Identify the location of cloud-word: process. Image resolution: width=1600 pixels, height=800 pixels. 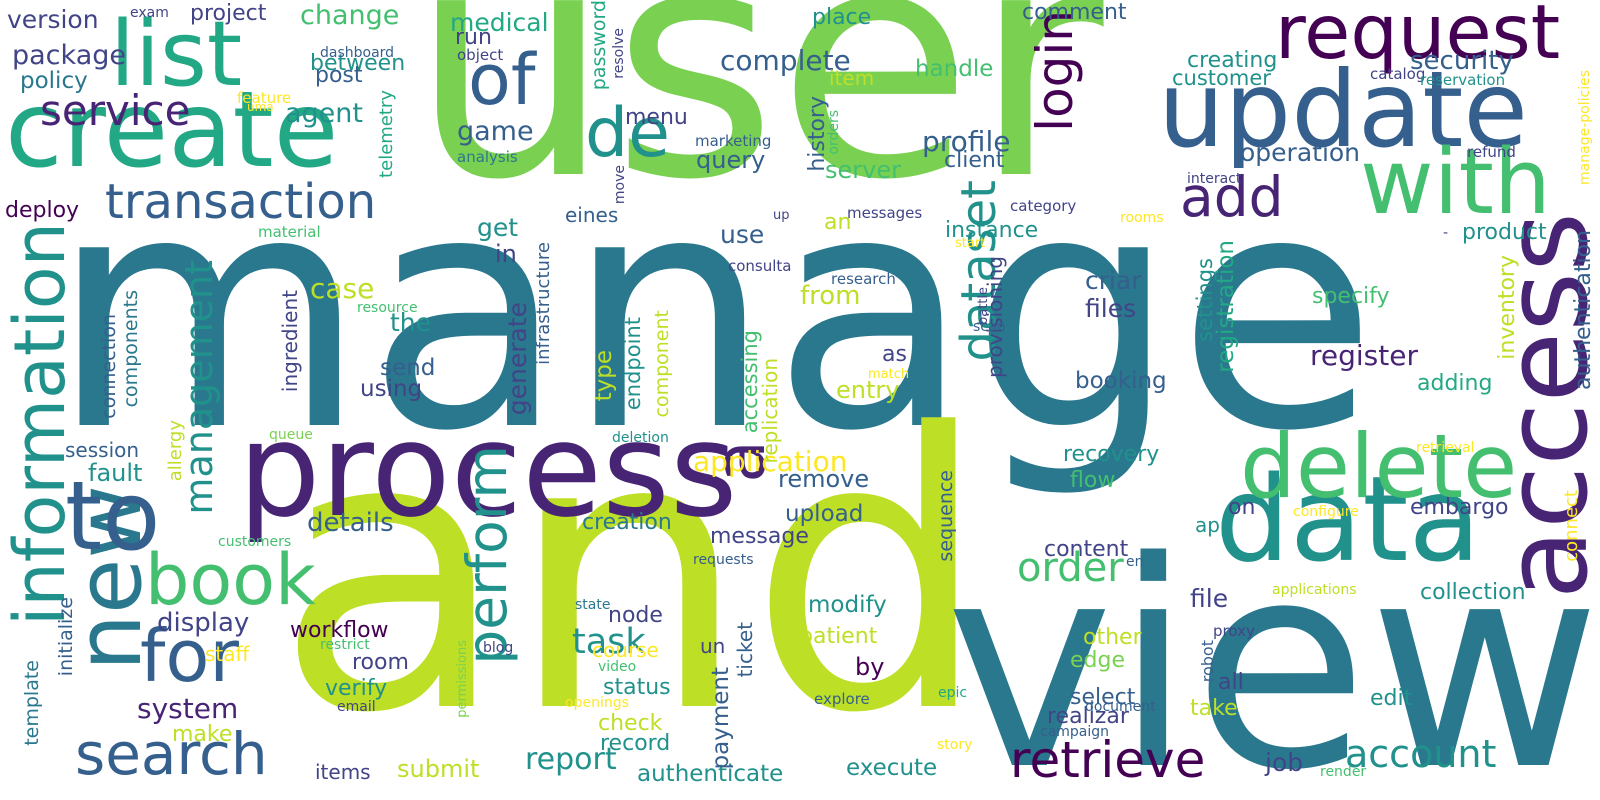
(488, 470).